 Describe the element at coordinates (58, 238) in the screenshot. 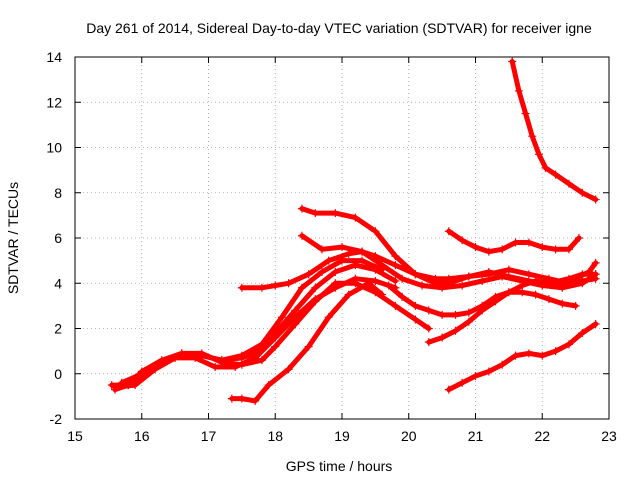

I see `y-tick-label: 6` at that location.